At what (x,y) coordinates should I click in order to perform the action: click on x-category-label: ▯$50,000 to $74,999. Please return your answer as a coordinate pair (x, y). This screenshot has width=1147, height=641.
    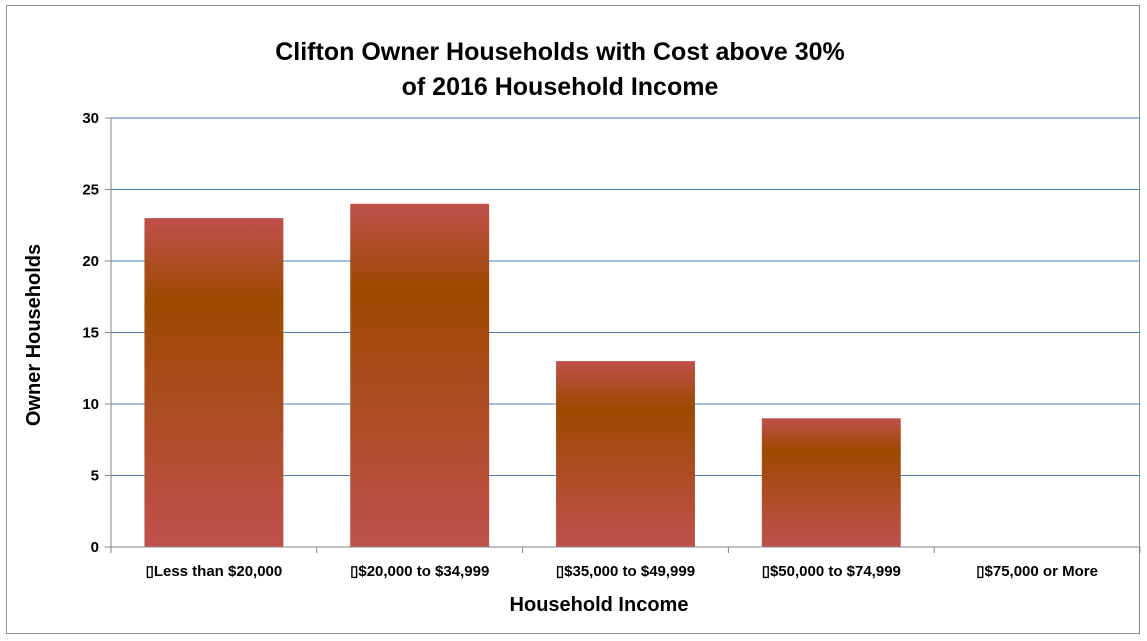
    Looking at the image, I should click on (831, 571).